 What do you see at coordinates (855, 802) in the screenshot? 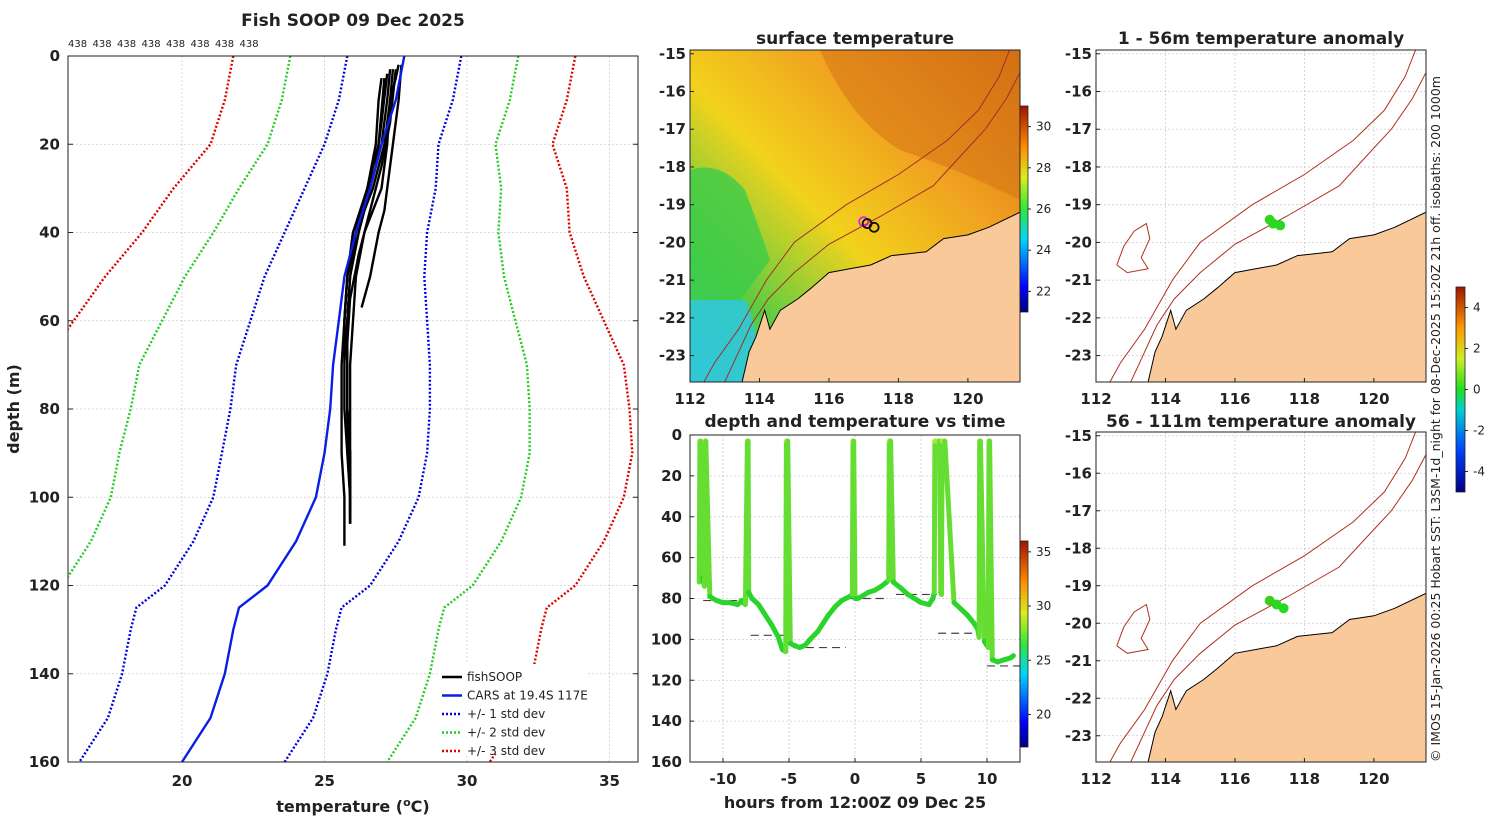
I see `timeseries-xlabel: hours from 12:00Z 09 Dec 25` at bounding box center [855, 802].